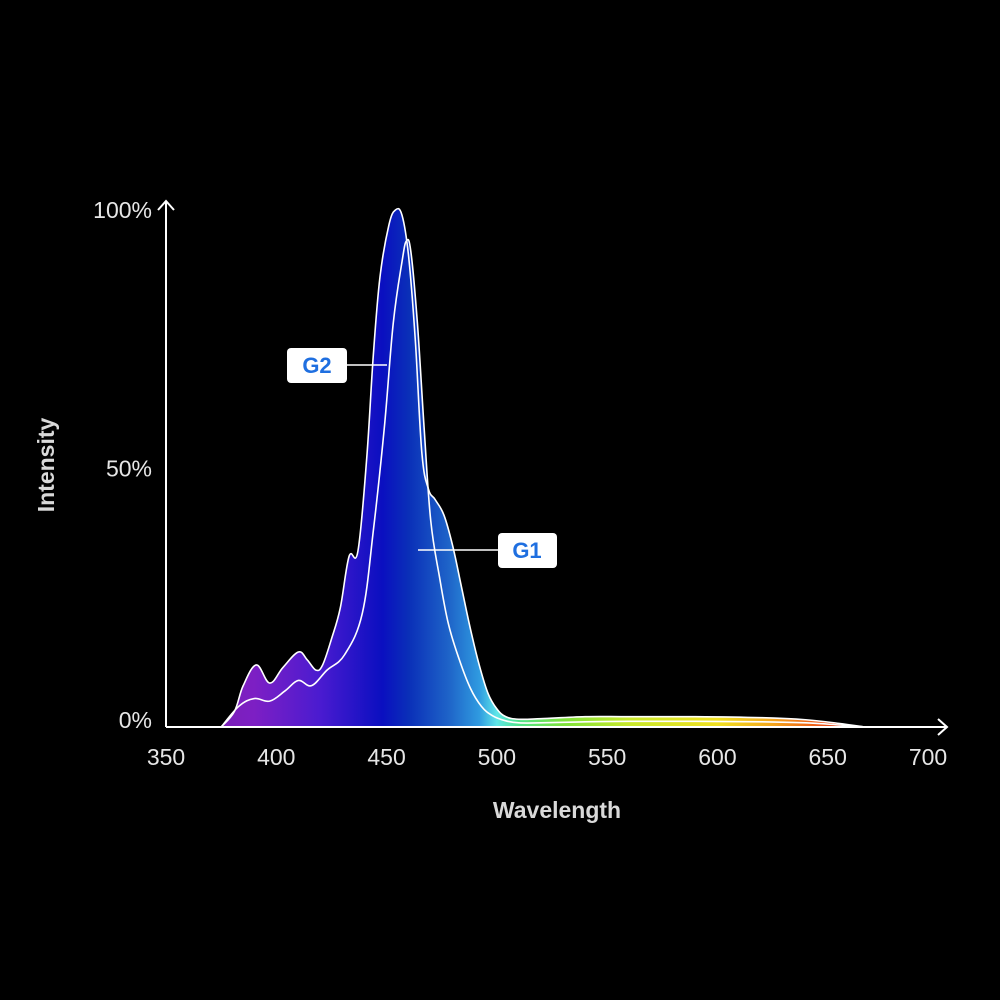 This screenshot has width=1000, height=1000. I want to click on g2-callout-box, so click(317, 365).